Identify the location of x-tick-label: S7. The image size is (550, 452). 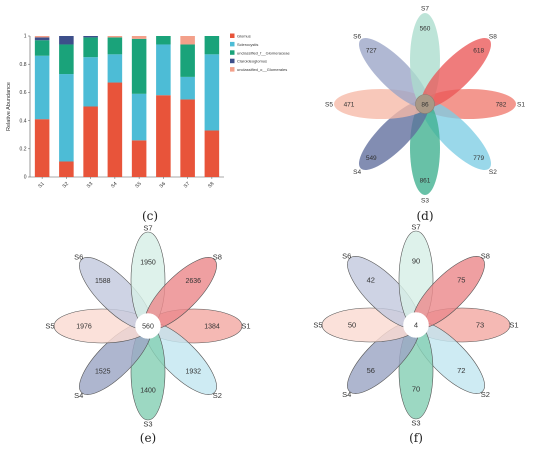
(187, 185).